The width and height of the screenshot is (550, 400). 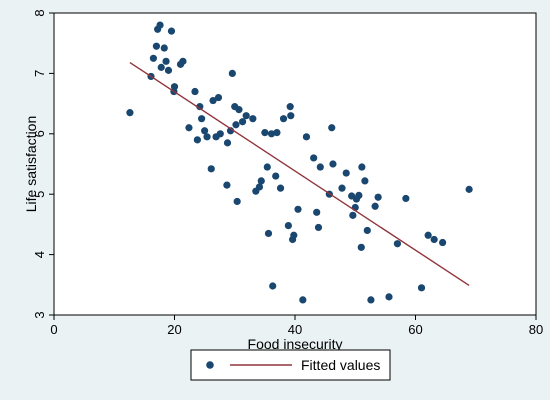 I want to click on x-axis: 0 20 40 60 80, so click(x=296, y=326).